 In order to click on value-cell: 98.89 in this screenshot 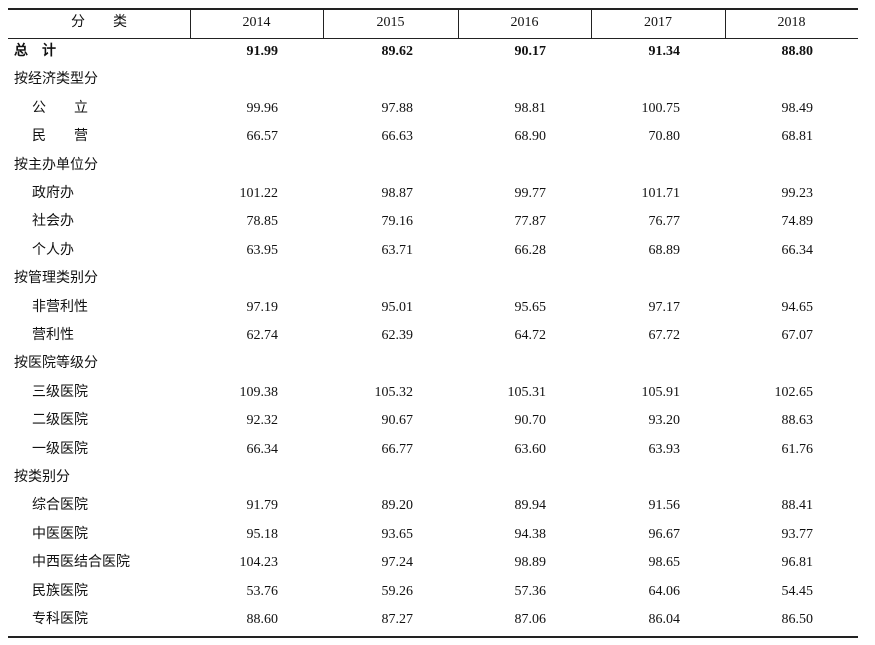, I will do `click(530, 563)`.